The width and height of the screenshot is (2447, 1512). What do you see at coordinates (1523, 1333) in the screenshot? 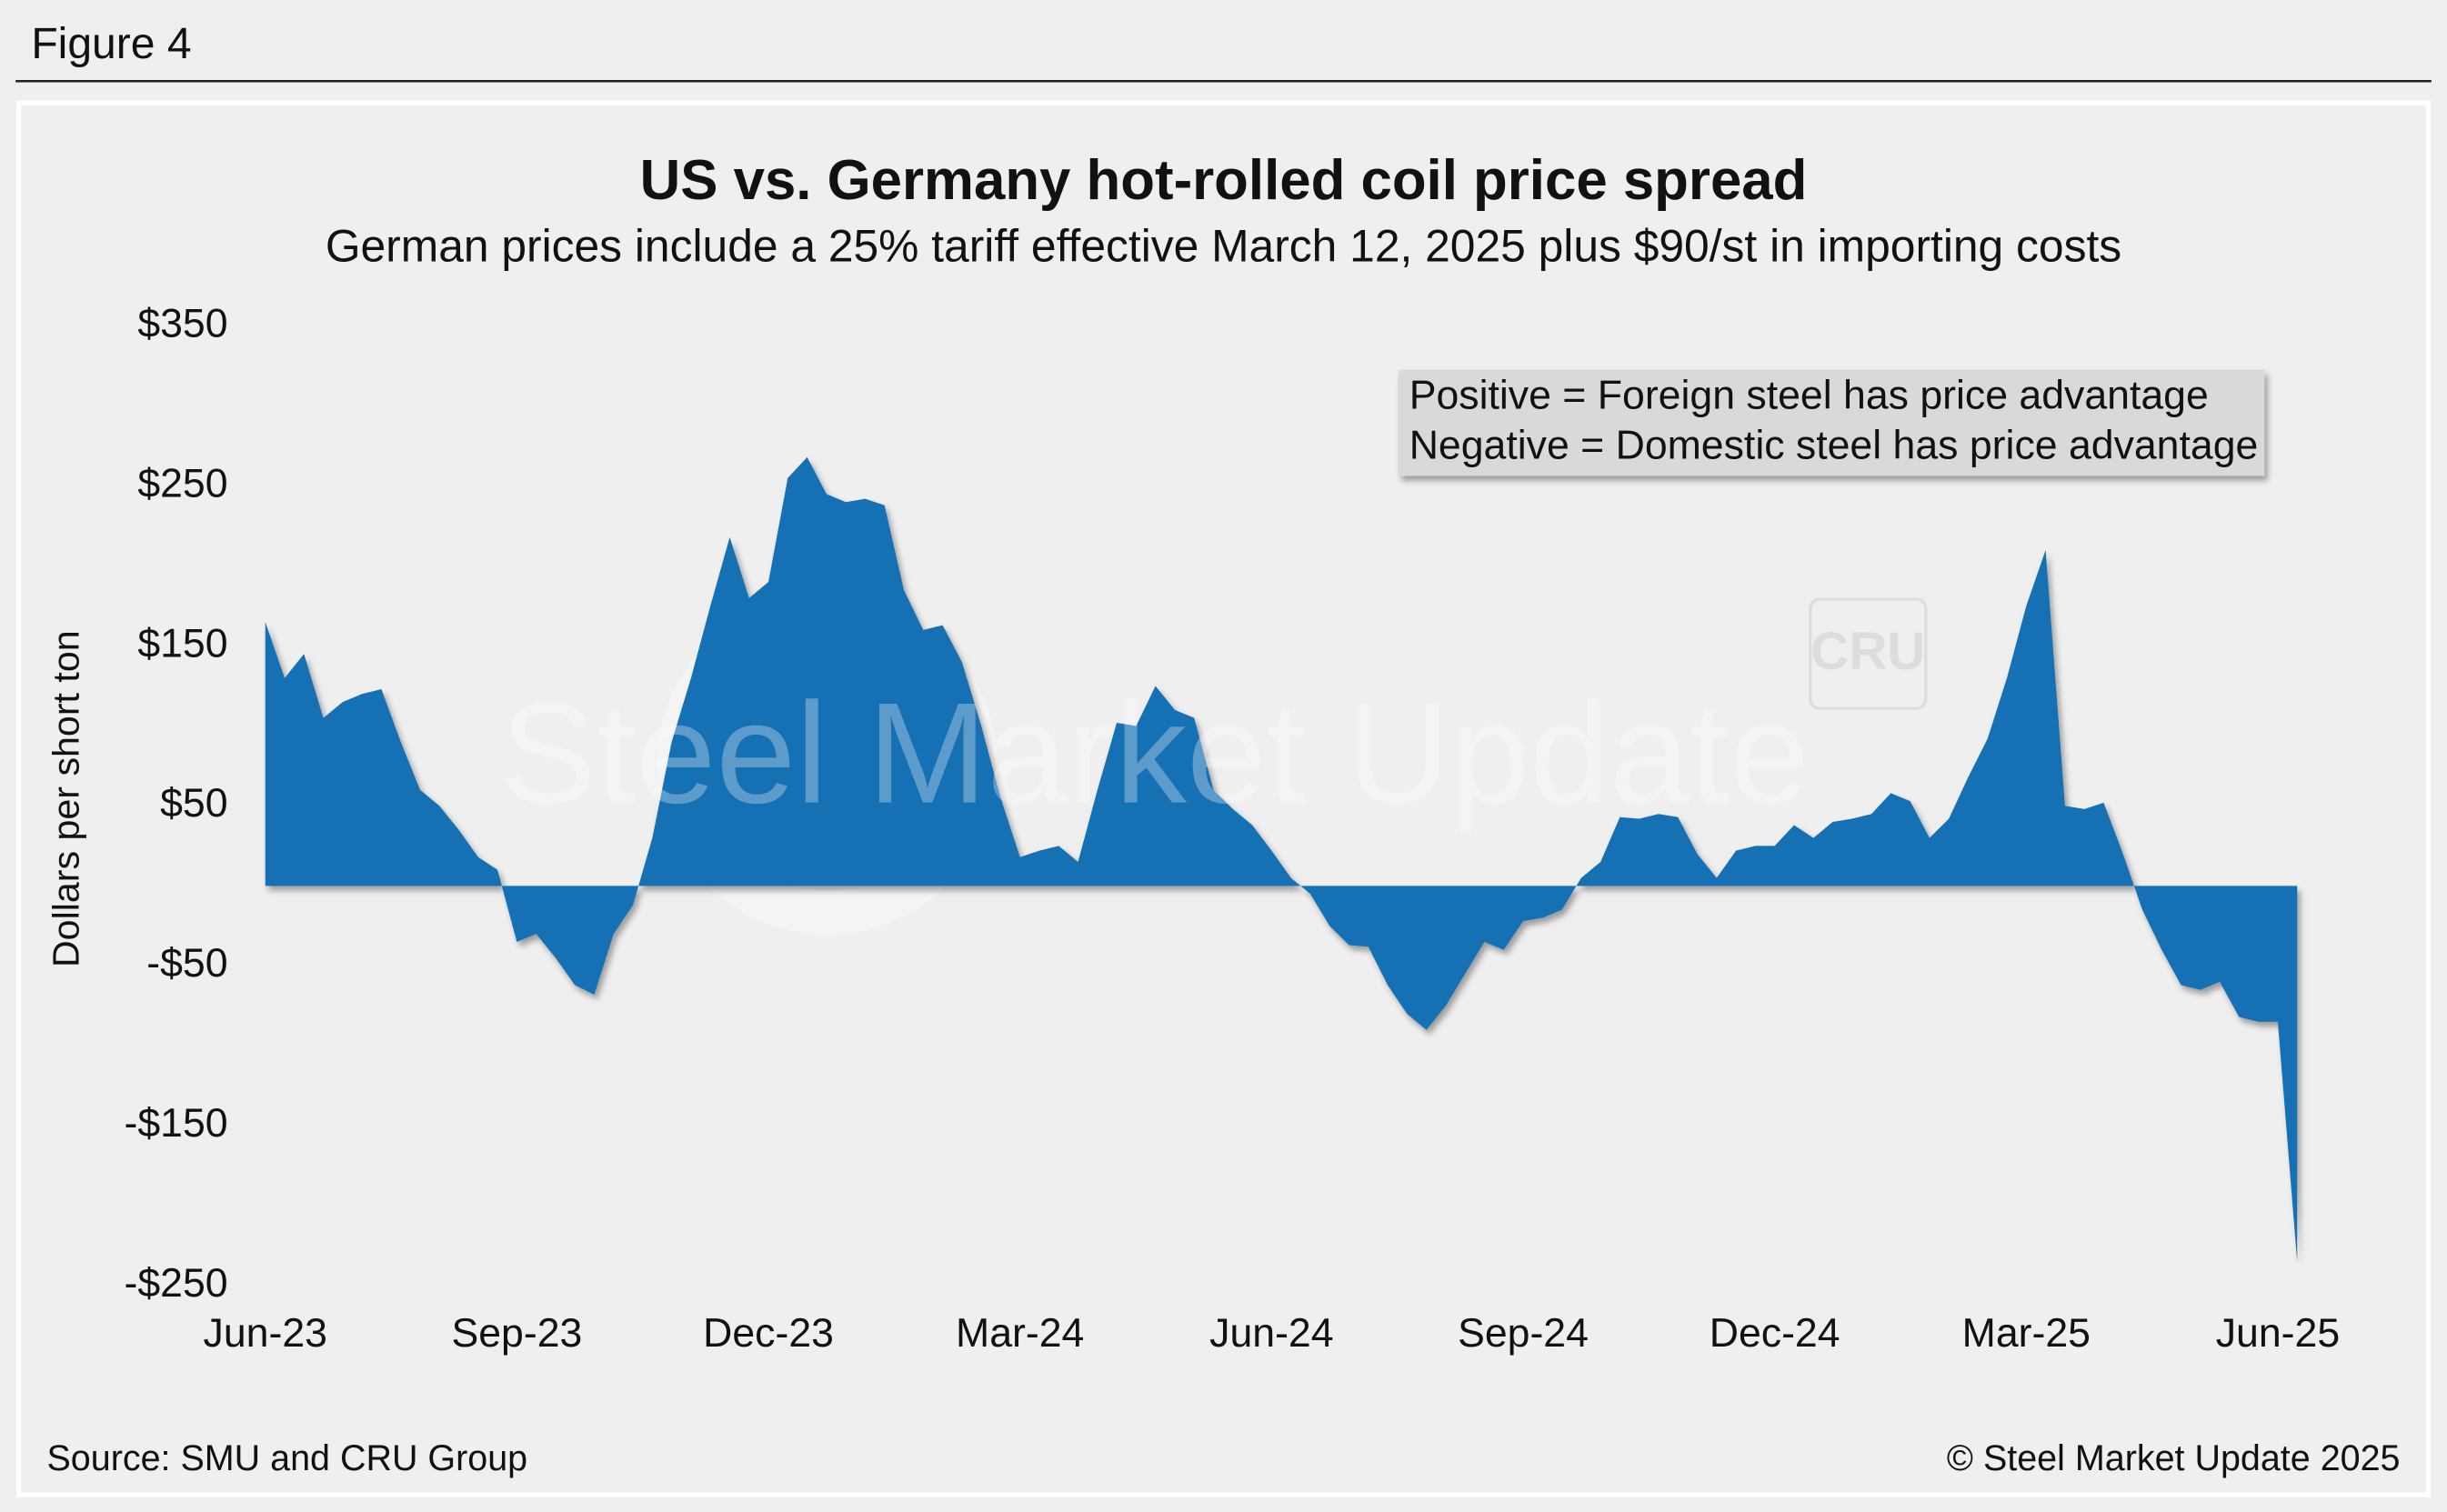
I see `x-tick-label: Sep-24` at bounding box center [1523, 1333].